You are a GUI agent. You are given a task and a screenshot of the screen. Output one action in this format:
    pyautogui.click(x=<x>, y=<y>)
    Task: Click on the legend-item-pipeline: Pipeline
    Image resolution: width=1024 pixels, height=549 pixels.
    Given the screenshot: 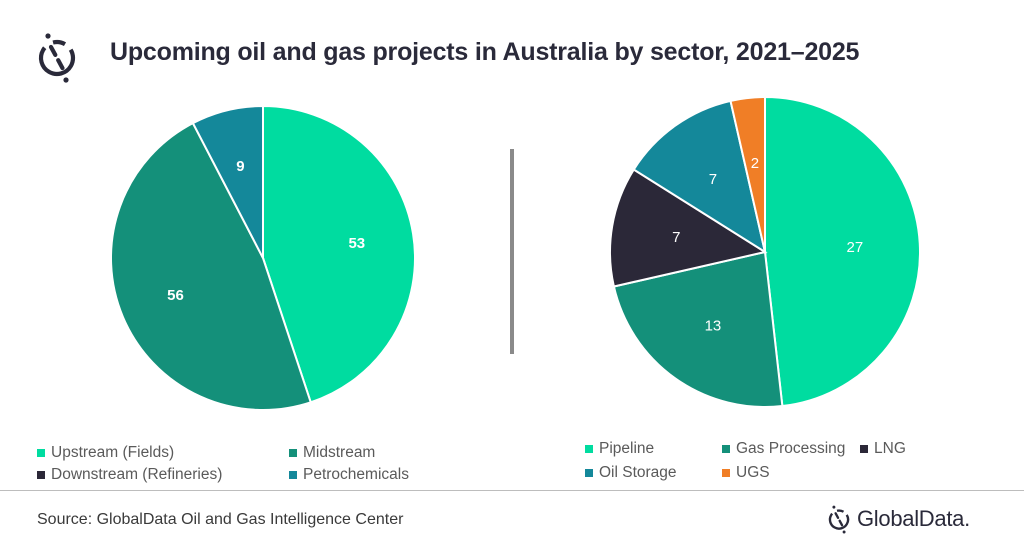 What is the action you would take?
    pyautogui.click(x=619, y=449)
    